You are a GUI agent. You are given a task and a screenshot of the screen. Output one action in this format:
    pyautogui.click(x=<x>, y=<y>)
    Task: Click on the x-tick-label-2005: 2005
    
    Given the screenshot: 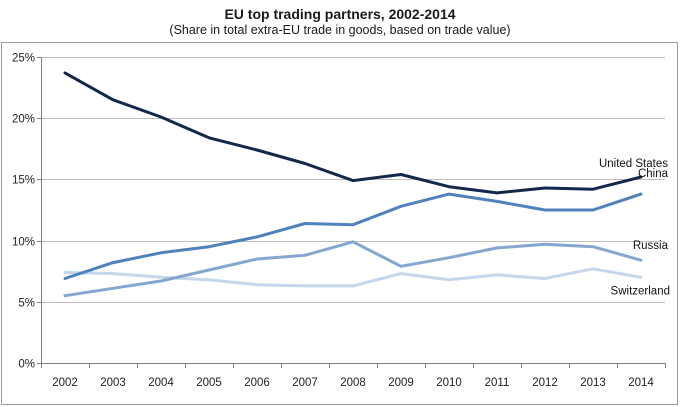 What is the action you would take?
    pyautogui.click(x=209, y=383)
    